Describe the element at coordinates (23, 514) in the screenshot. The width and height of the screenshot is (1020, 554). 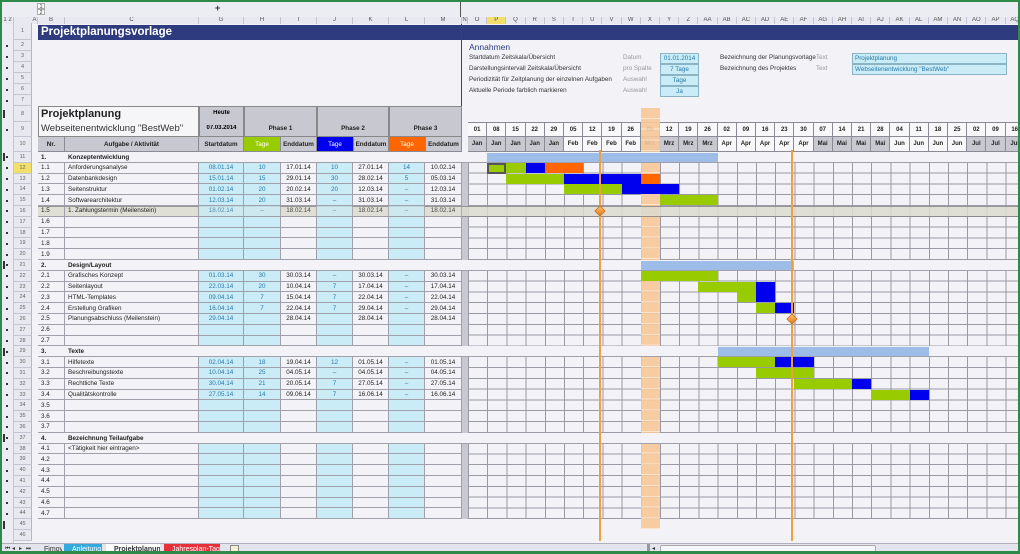
I see `row-header-44: 44` at that location.